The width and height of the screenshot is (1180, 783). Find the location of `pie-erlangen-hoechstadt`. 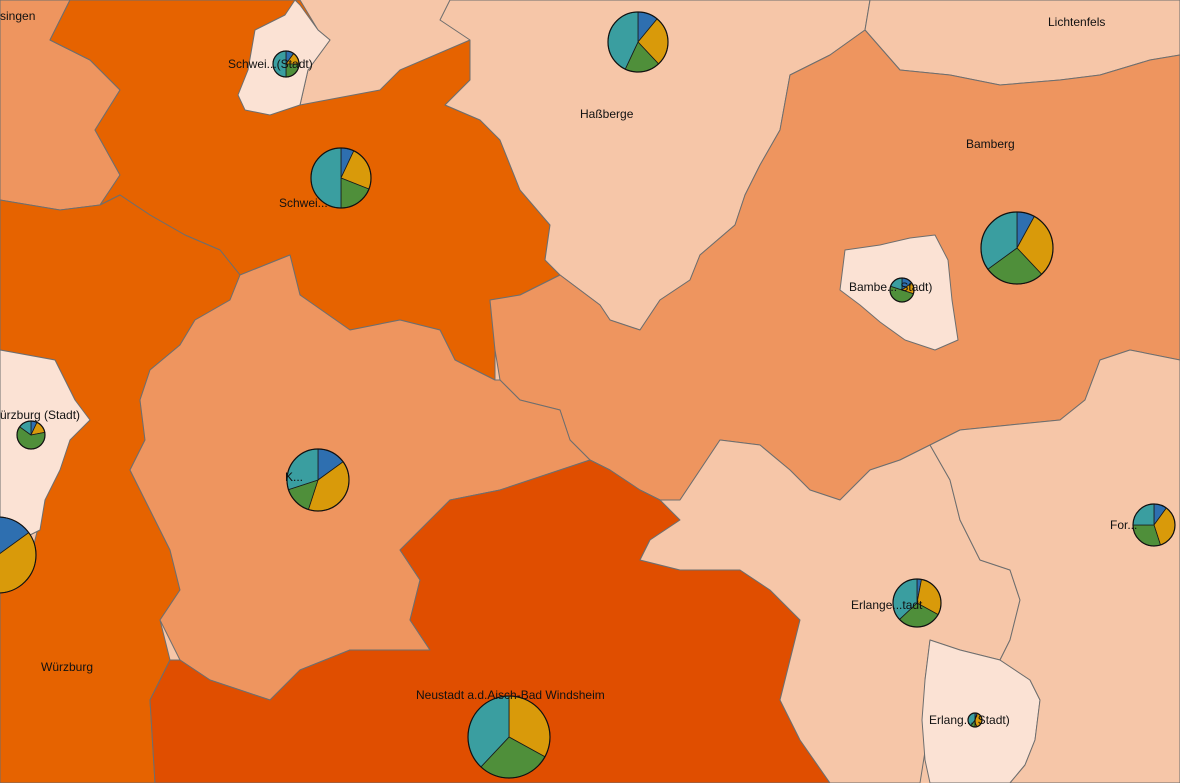

pie-erlangen-hoechstadt is located at coordinates (917, 603).